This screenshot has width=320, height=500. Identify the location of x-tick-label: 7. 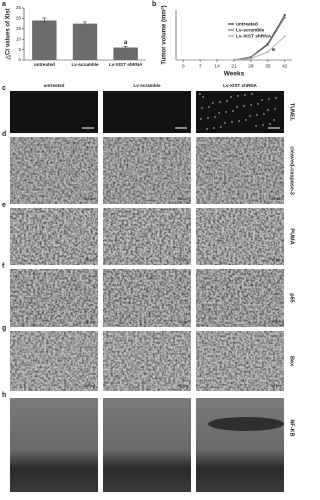
(200, 66).